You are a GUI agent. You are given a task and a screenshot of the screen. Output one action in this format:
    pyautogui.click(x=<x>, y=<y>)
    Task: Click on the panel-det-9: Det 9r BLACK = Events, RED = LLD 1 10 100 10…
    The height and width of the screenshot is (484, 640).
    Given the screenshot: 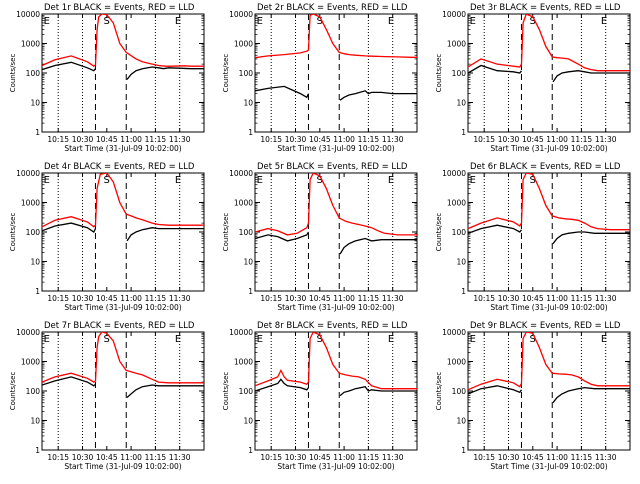 What is the action you would take?
    pyautogui.click(x=533, y=396)
    